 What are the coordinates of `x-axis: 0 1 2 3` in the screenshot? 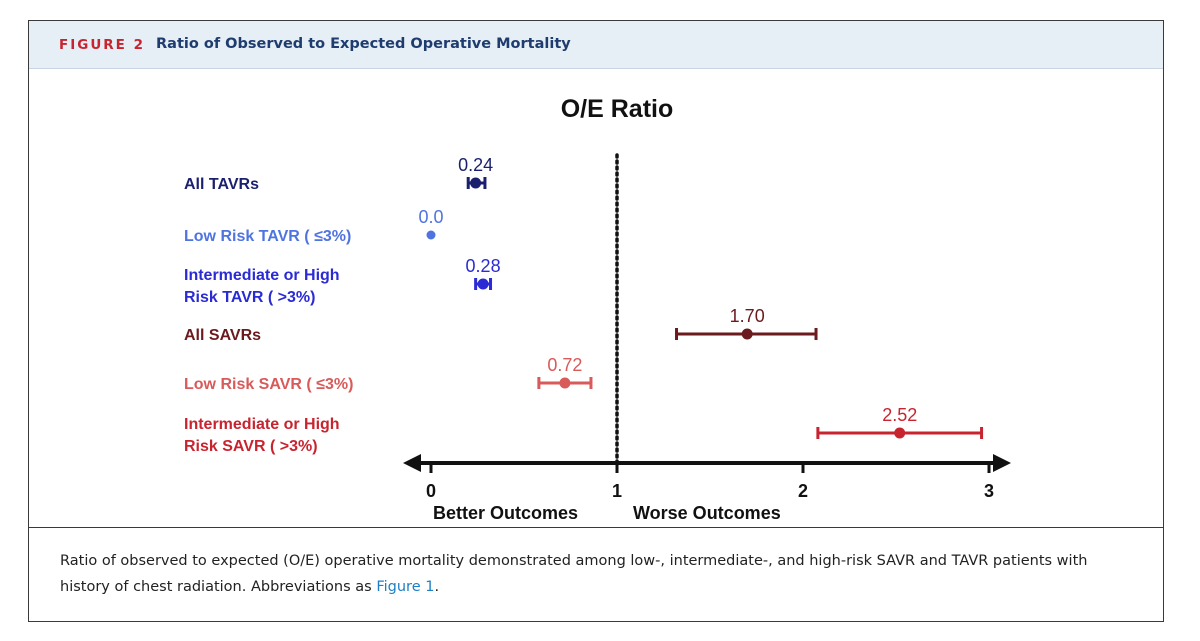 It's located at (707, 477).